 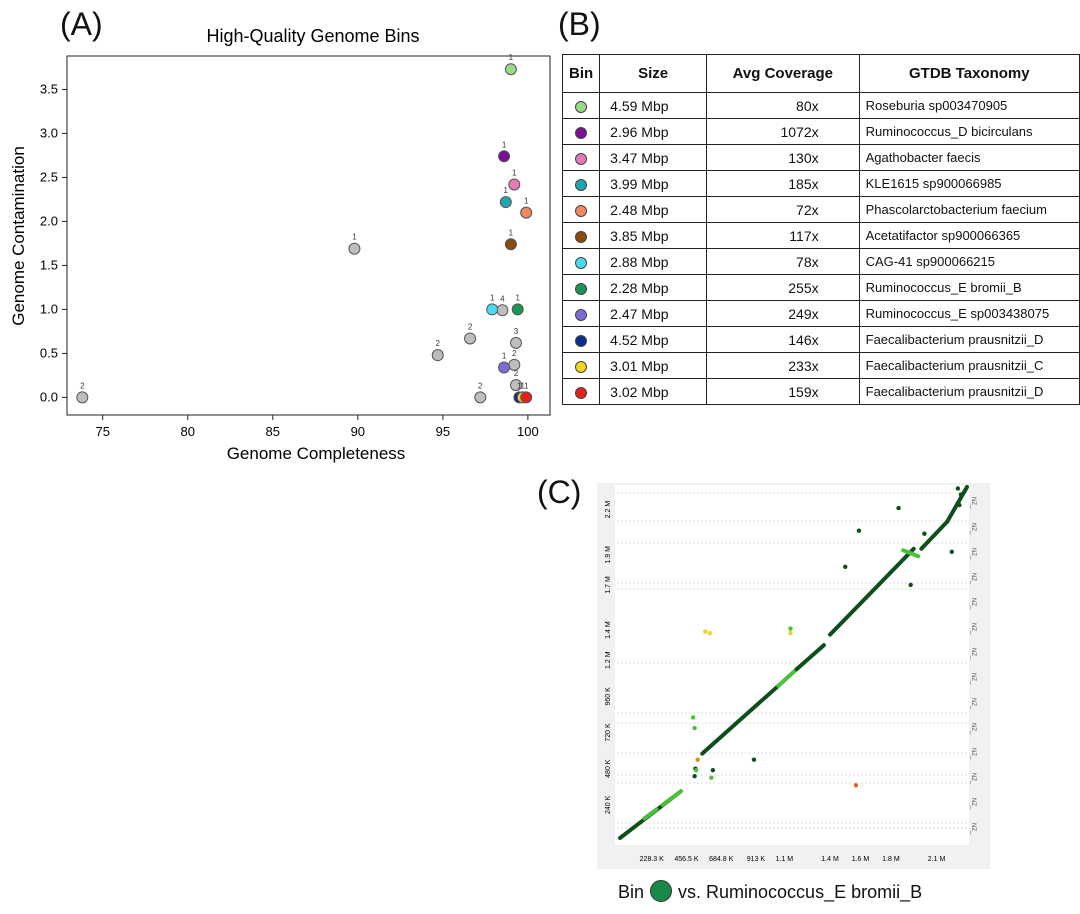 I want to click on dotplot-x-tick-label: 1.6 M, so click(x=861, y=859).